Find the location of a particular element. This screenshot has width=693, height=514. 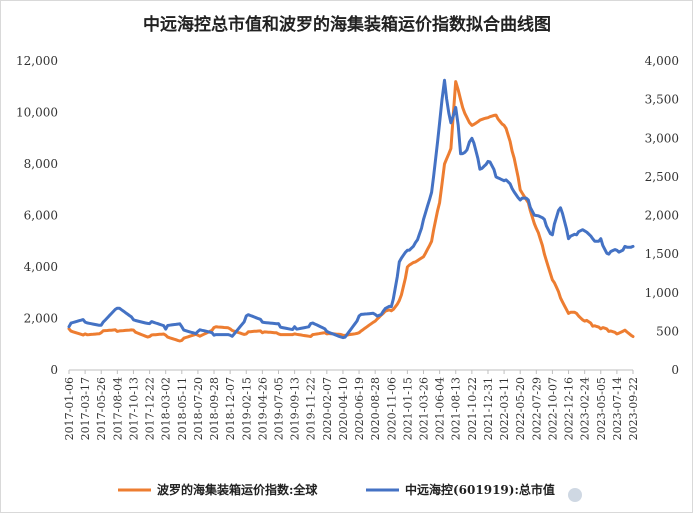

left-tick-label: 4,000 is located at coordinates (41, 267).